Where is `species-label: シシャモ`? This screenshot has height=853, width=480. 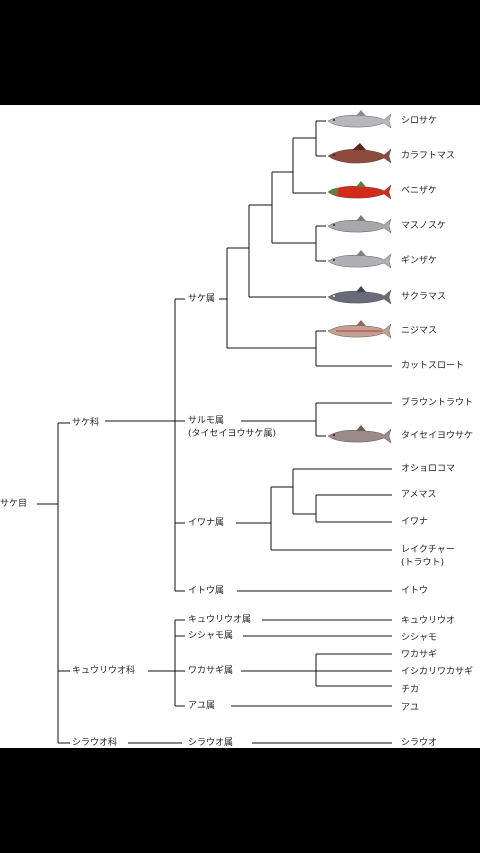 species-label: シシャモ is located at coordinates (419, 638).